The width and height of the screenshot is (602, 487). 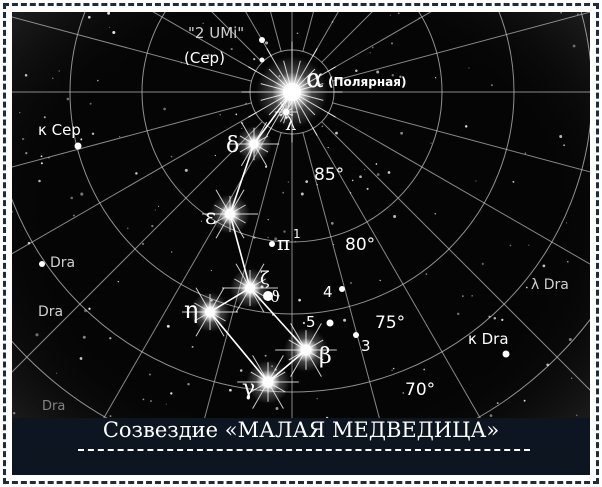 What do you see at coordinates (390, 323) in the screenshot?
I see `declination-75: 75°` at bounding box center [390, 323].